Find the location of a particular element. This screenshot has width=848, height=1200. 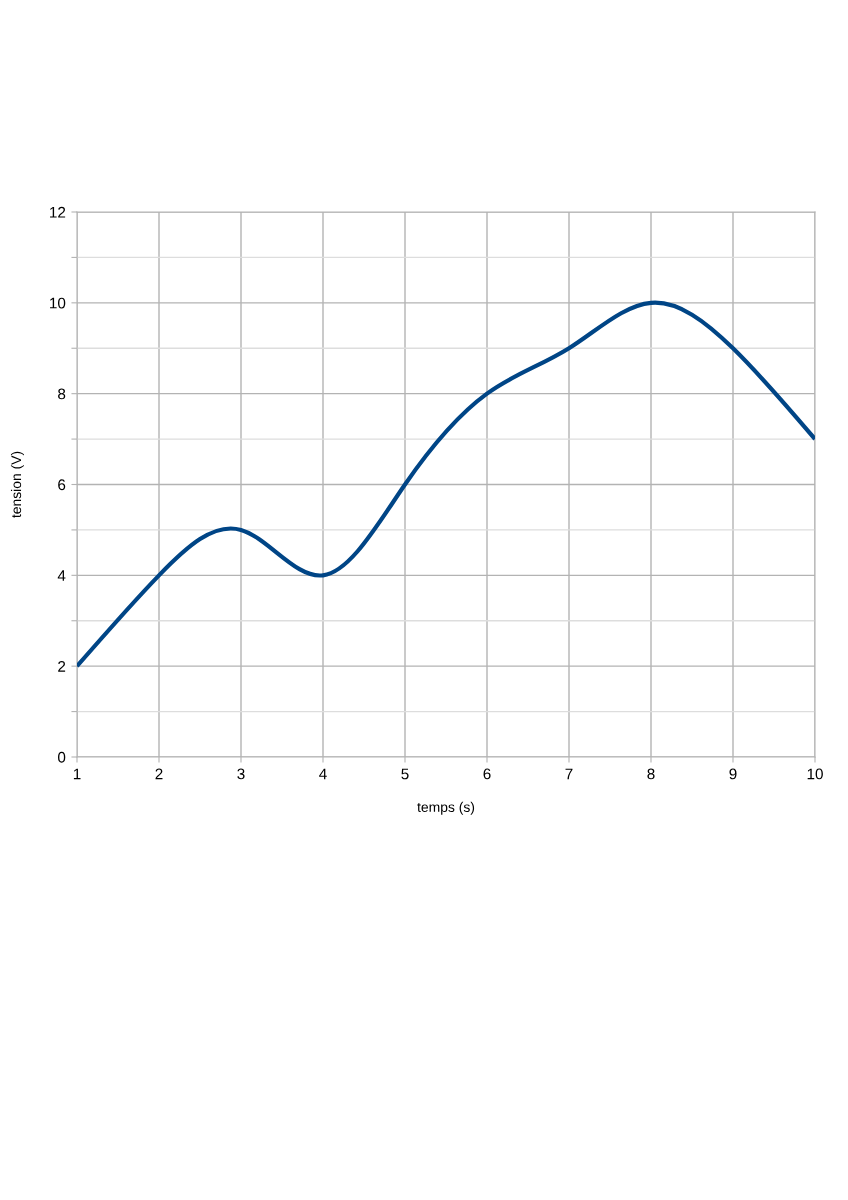

y-axis-title: tension (V) is located at coordinates (17, 484).